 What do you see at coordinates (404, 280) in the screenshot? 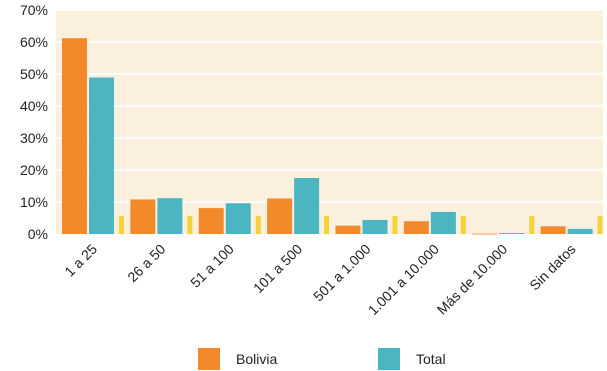
I see `x-tick-label: 1.001 a 10.000` at bounding box center [404, 280].